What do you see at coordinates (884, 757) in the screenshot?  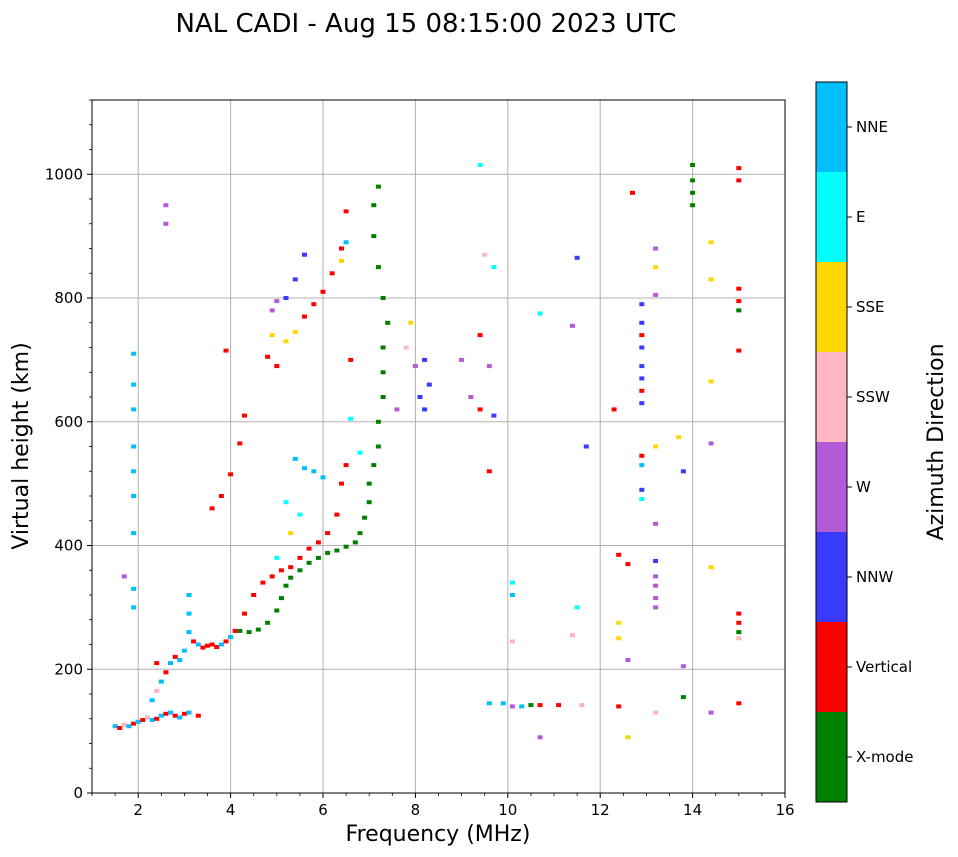 I see `colorbar-category-label: X-mode` at bounding box center [884, 757].